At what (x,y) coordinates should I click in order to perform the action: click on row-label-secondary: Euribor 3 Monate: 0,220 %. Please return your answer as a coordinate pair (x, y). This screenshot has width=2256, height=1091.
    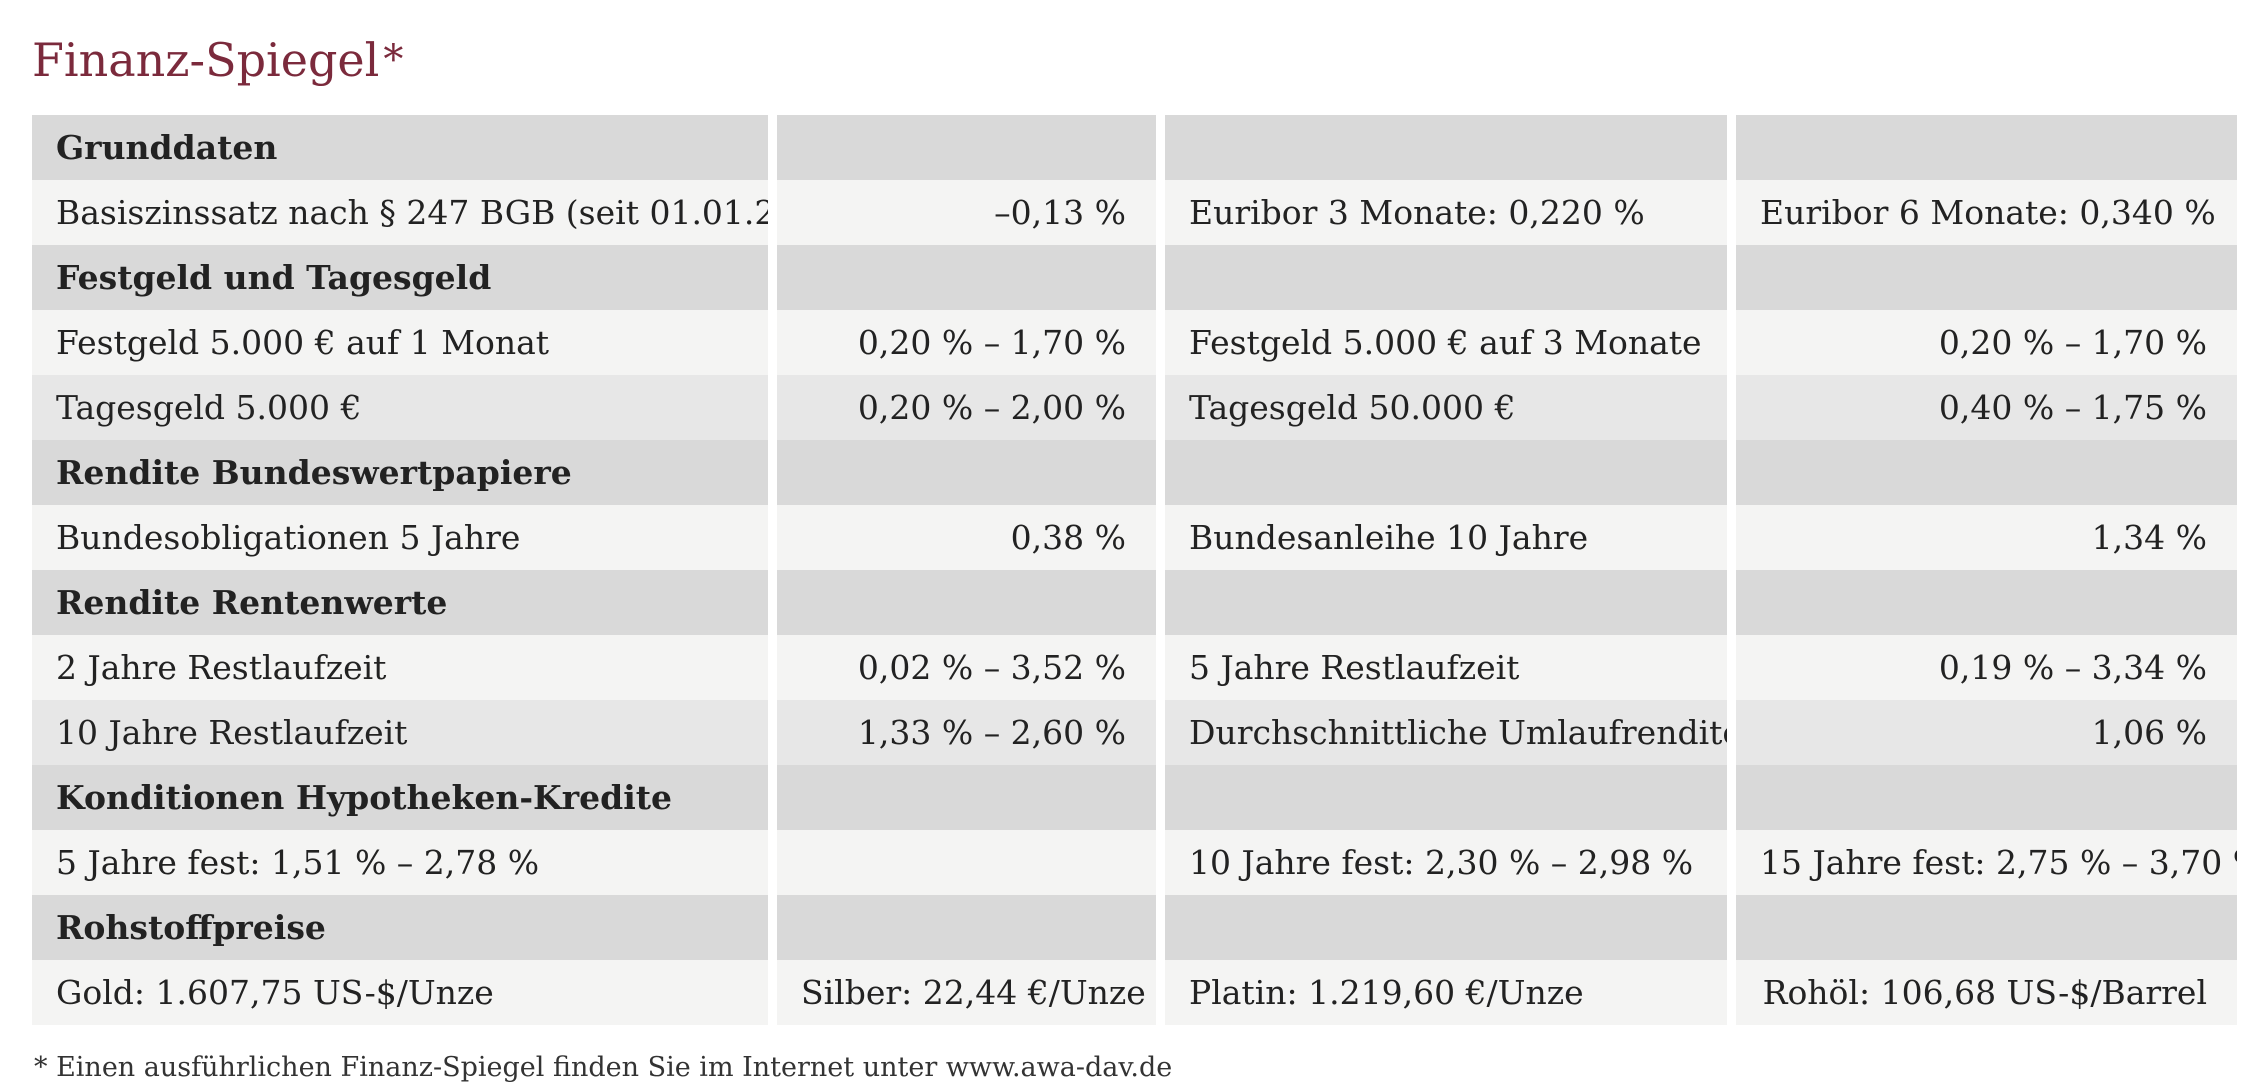
    Looking at the image, I should click on (1446, 212).